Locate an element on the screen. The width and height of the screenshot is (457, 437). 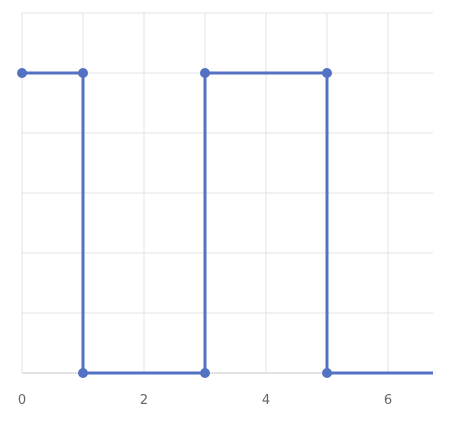
x-axis-tick-labels: 0 2 4 6 is located at coordinates (205, 400).